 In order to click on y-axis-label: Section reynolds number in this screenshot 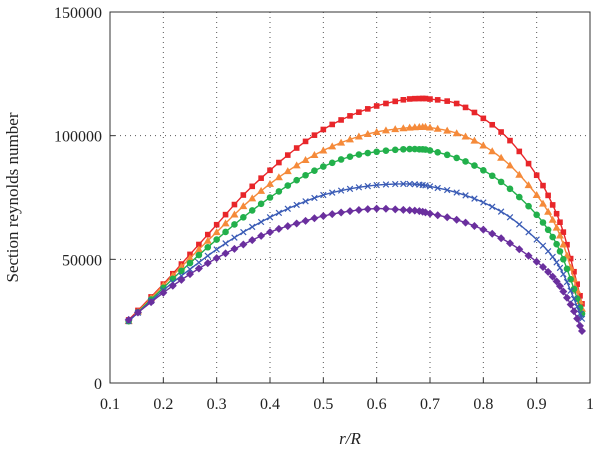, I will do `click(12, 197)`.